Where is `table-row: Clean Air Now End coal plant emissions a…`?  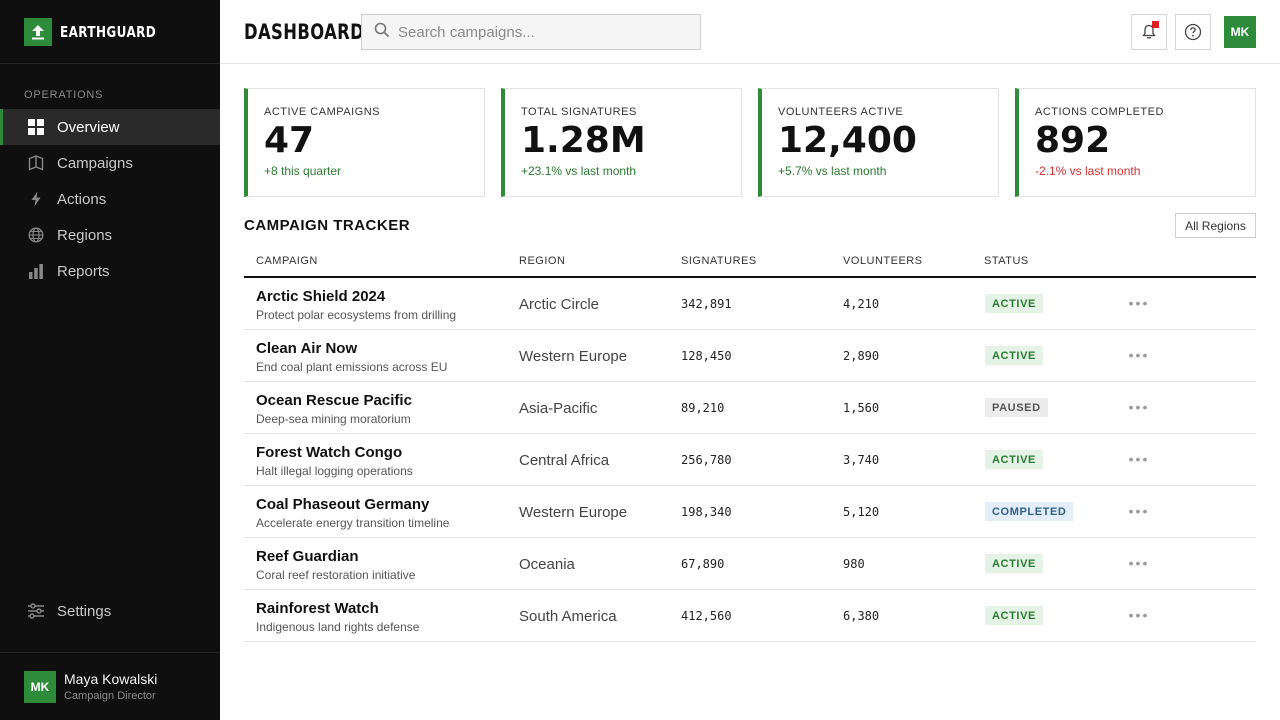 table-row: Clean Air Now End coal plant emissions a… is located at coordinates (750, 356).